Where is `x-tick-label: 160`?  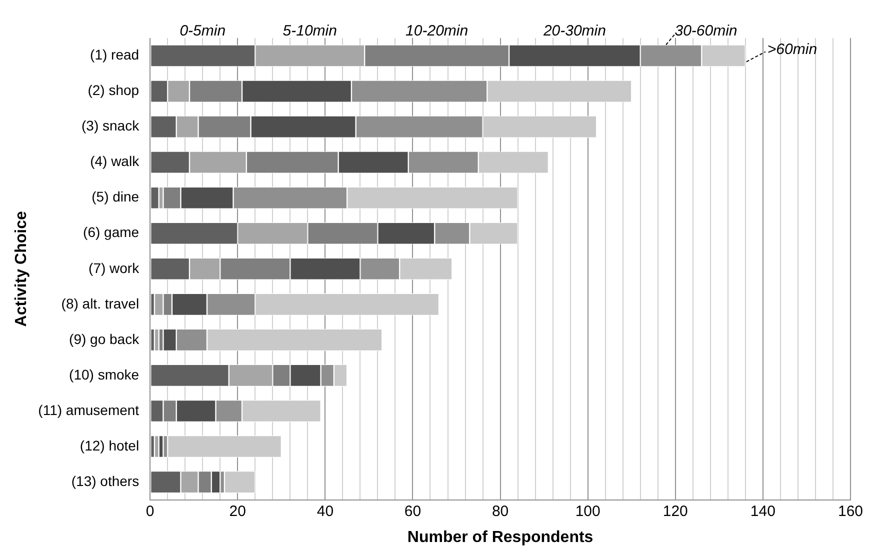 x-tick-label: 160 is located at coordinates (850, 511).